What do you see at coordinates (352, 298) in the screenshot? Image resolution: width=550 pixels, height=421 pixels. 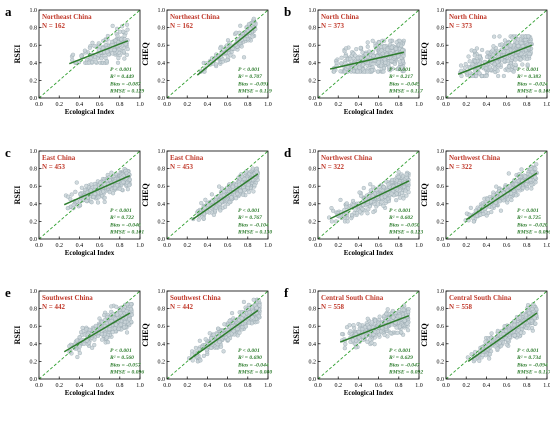 I see `region-title: Central South China` at bounding box center [352, 298].